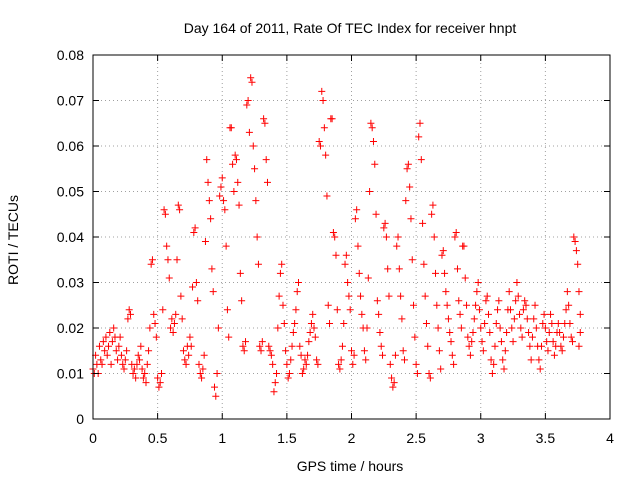 This screenshot has width=640, height=480. Describe the element at coordinates (70, 55) in the screenshot. I see `y-tick-label: 0.08` at that location.